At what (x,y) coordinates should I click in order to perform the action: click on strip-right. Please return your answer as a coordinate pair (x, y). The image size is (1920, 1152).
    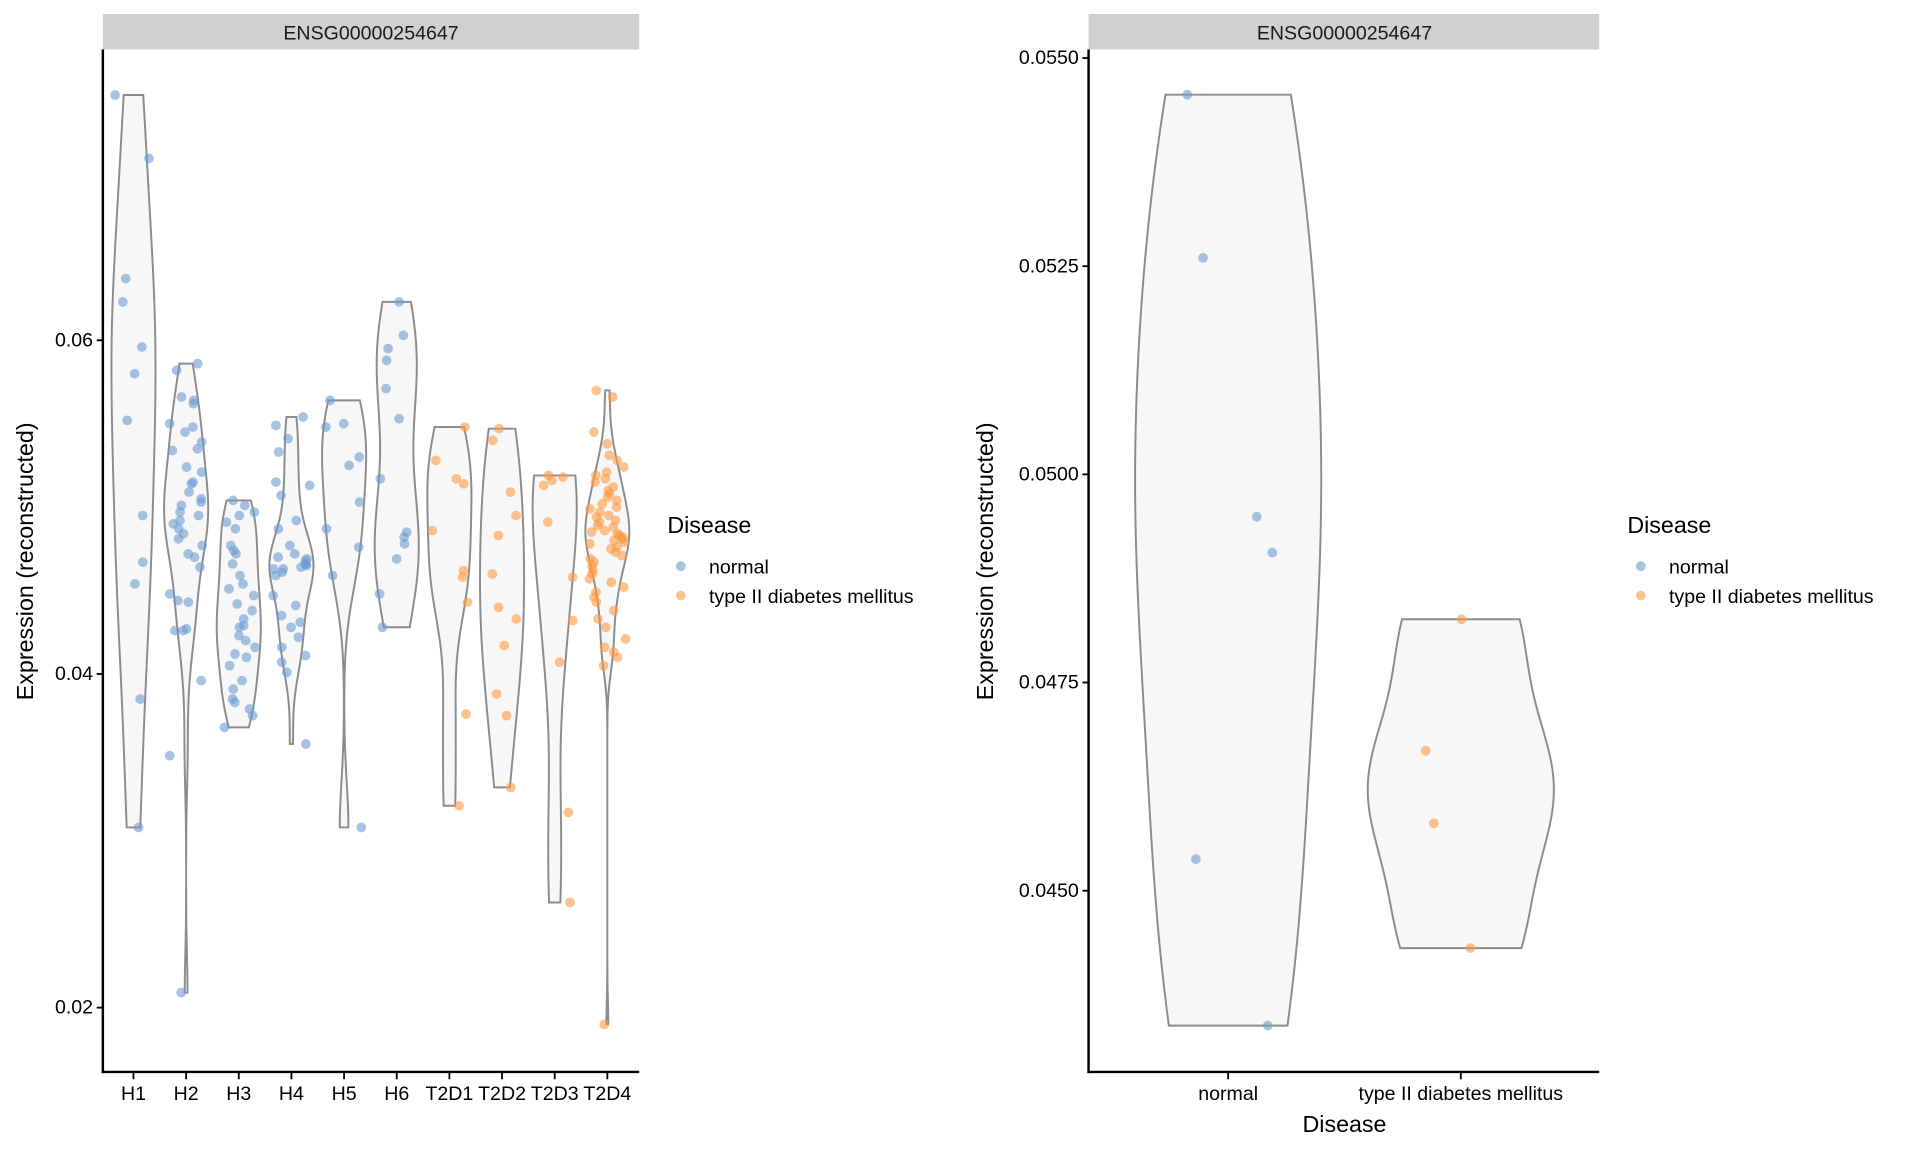
    Looking at the image, I should click on (1344, 31).